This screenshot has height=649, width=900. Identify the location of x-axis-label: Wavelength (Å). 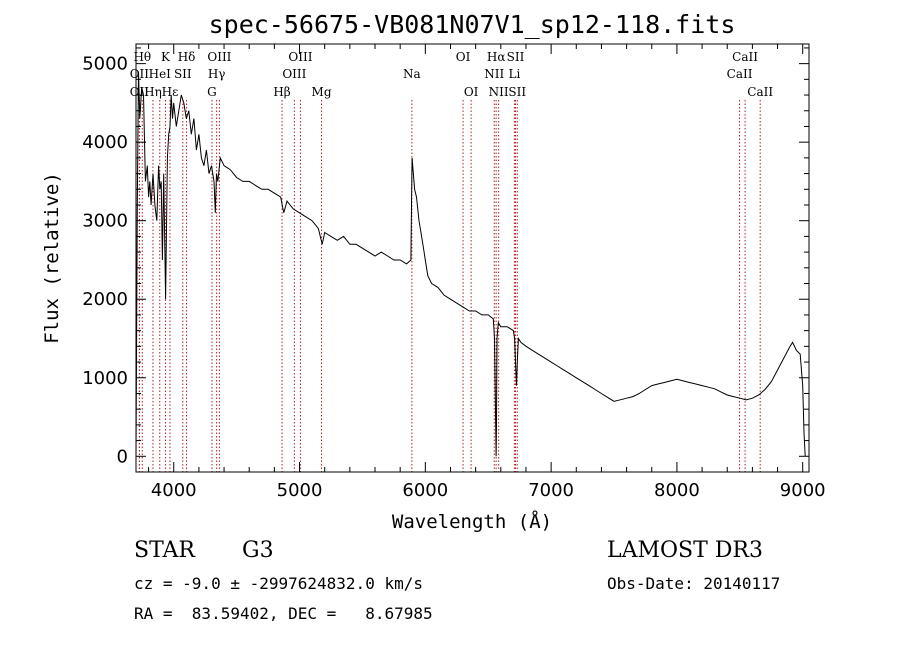
(472, 521).